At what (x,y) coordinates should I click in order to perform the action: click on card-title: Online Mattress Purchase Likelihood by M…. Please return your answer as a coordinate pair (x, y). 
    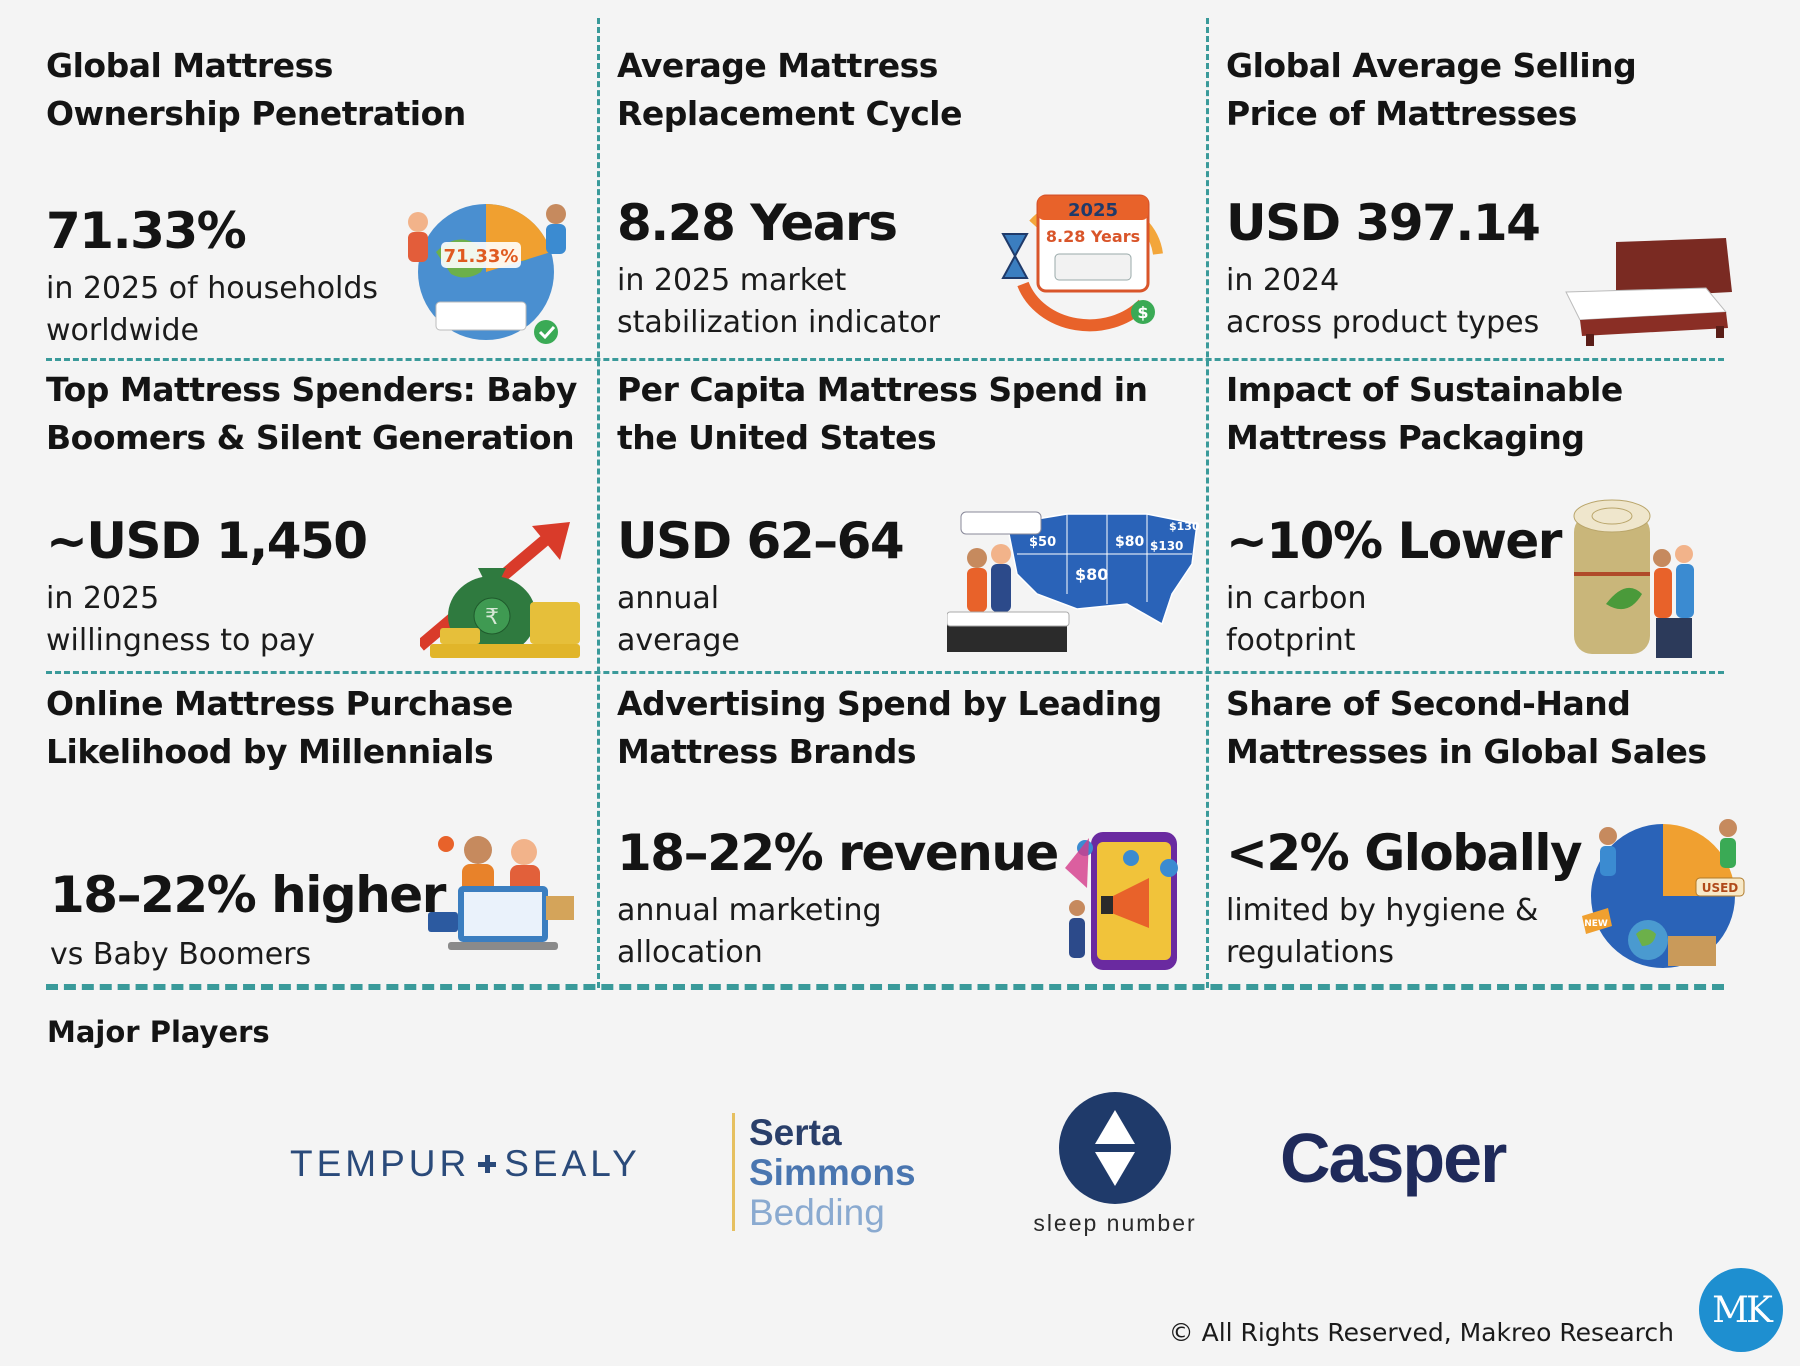
    Looking at the image, I should click on (279, 727).